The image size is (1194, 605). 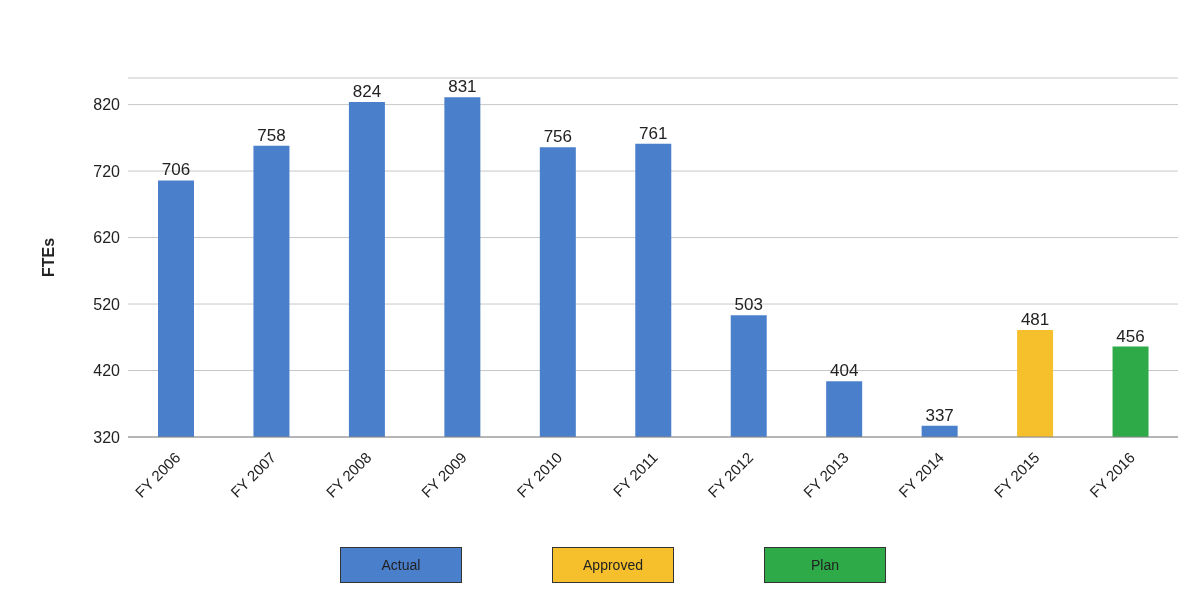 What do you see at coordinates (1130, 336) in the screenshot?
I see `data-label: 456` at bounding box center [1130, 336].